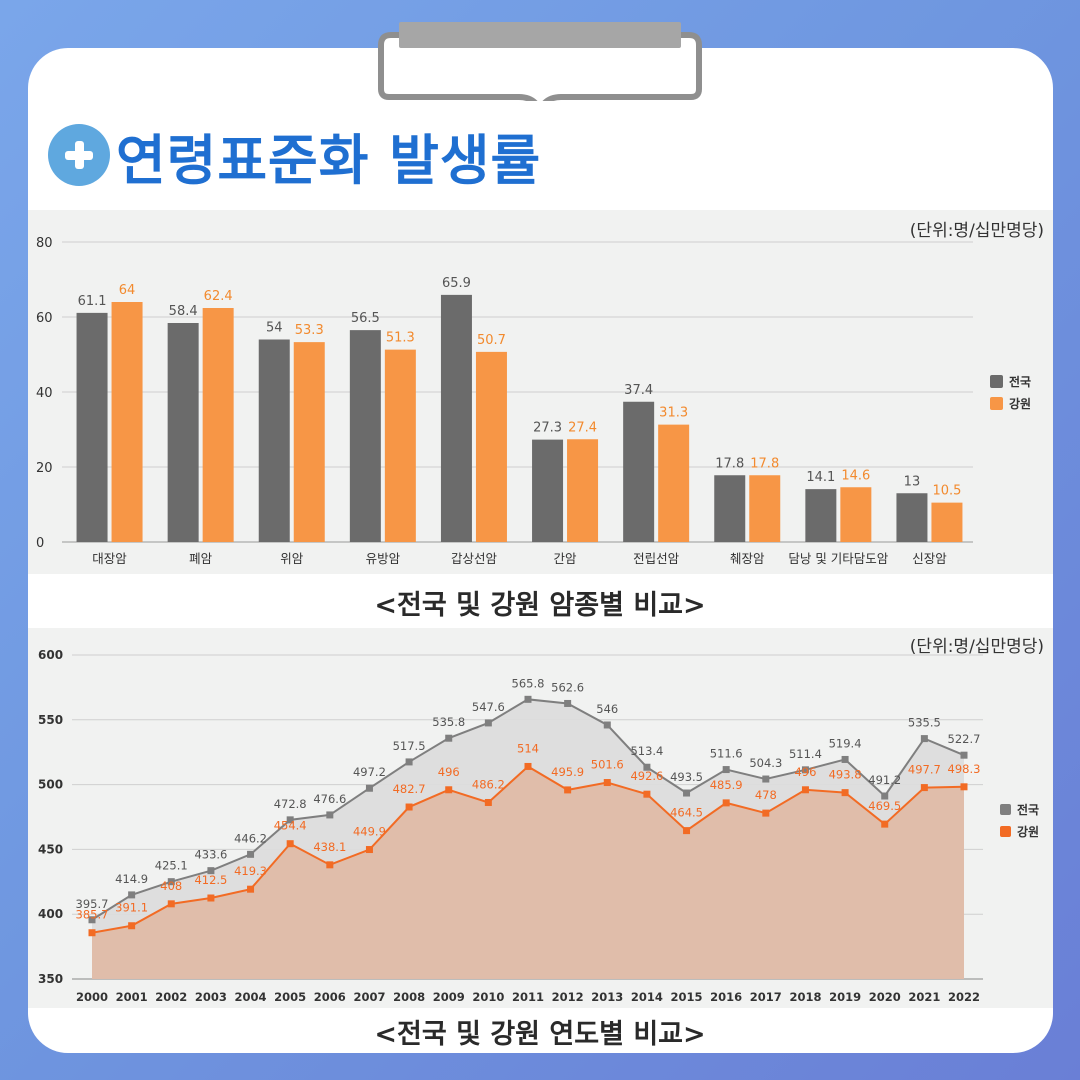  What do you see at coordinates (211, 997) in the screenshot?
I see `x-tick-label: 2003` at bounding box center [211, 997].